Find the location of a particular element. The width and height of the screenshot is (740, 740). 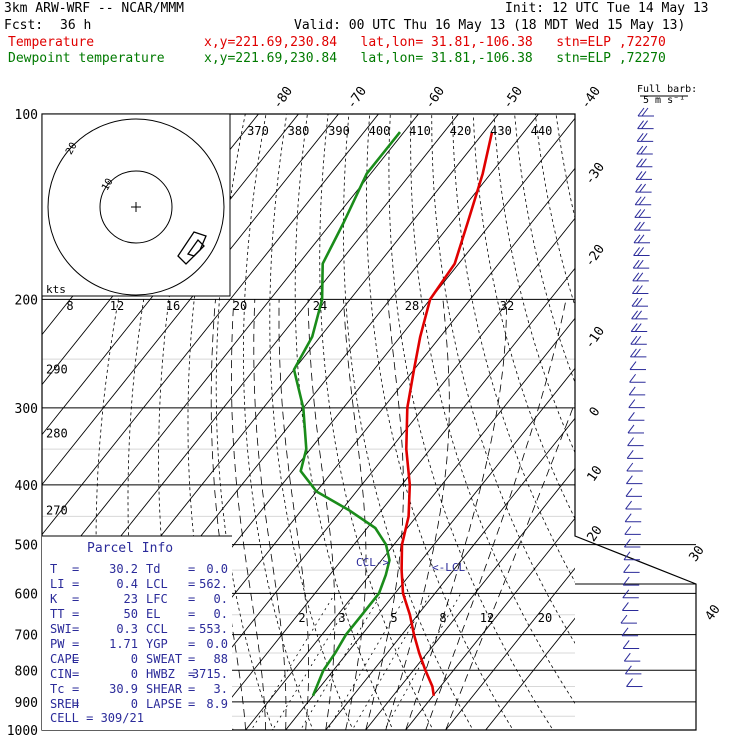

forecast-label: Fcst: is located at coordinates (24, 25).